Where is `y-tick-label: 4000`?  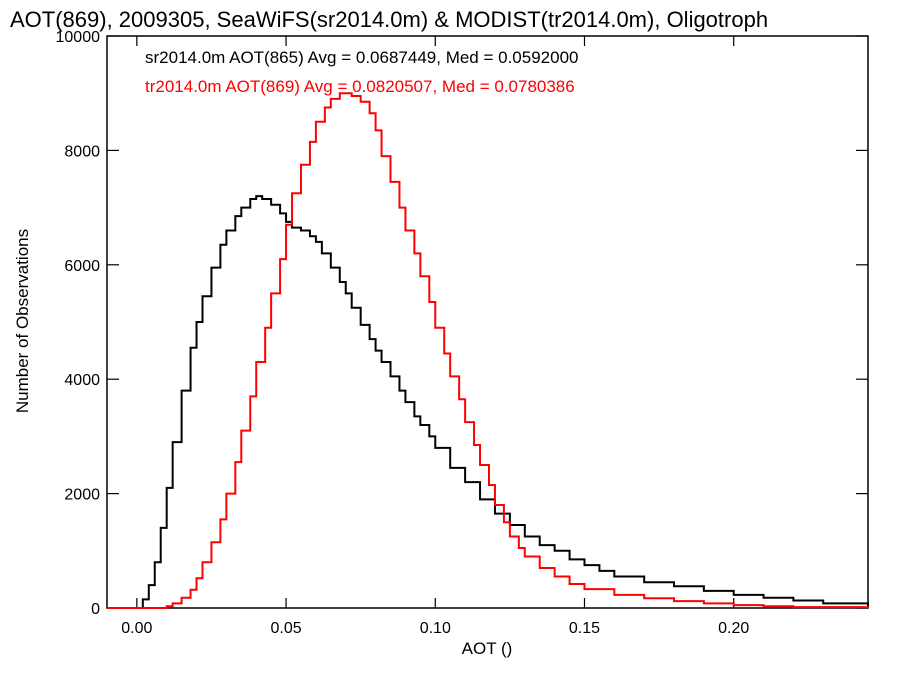 y-tick-label: 4000 is located at coordinates (82, 380).